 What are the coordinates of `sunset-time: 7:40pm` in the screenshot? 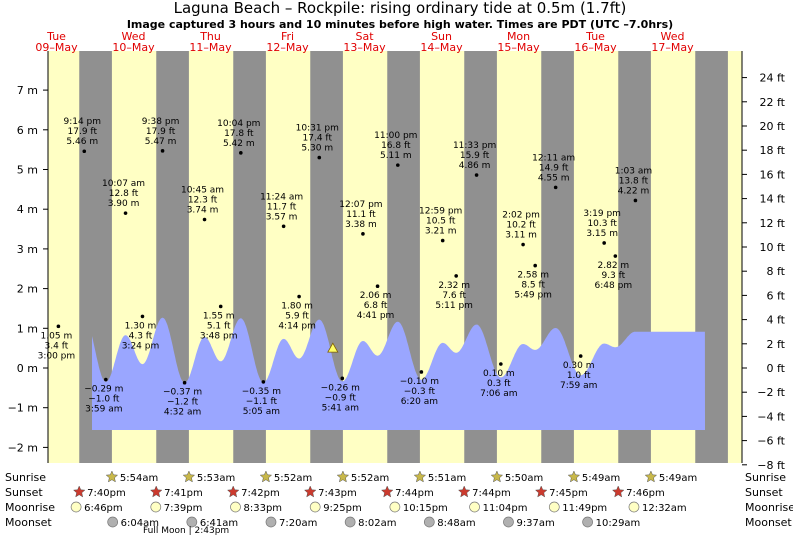 It's located at (106, 493).